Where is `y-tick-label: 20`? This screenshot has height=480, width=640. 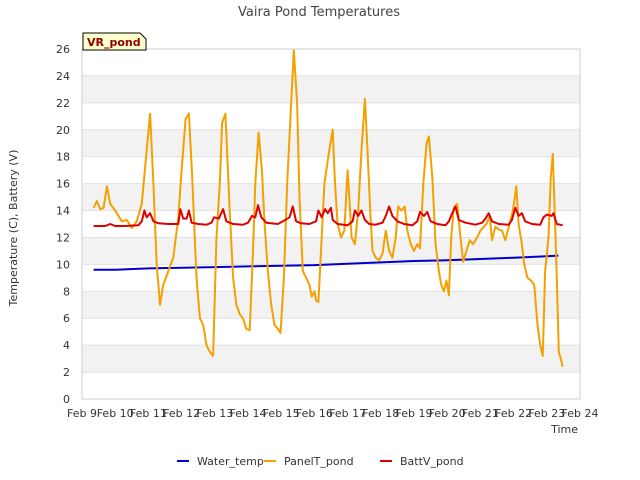
y-tick-label: 20 is located at coordinates (63, 130).